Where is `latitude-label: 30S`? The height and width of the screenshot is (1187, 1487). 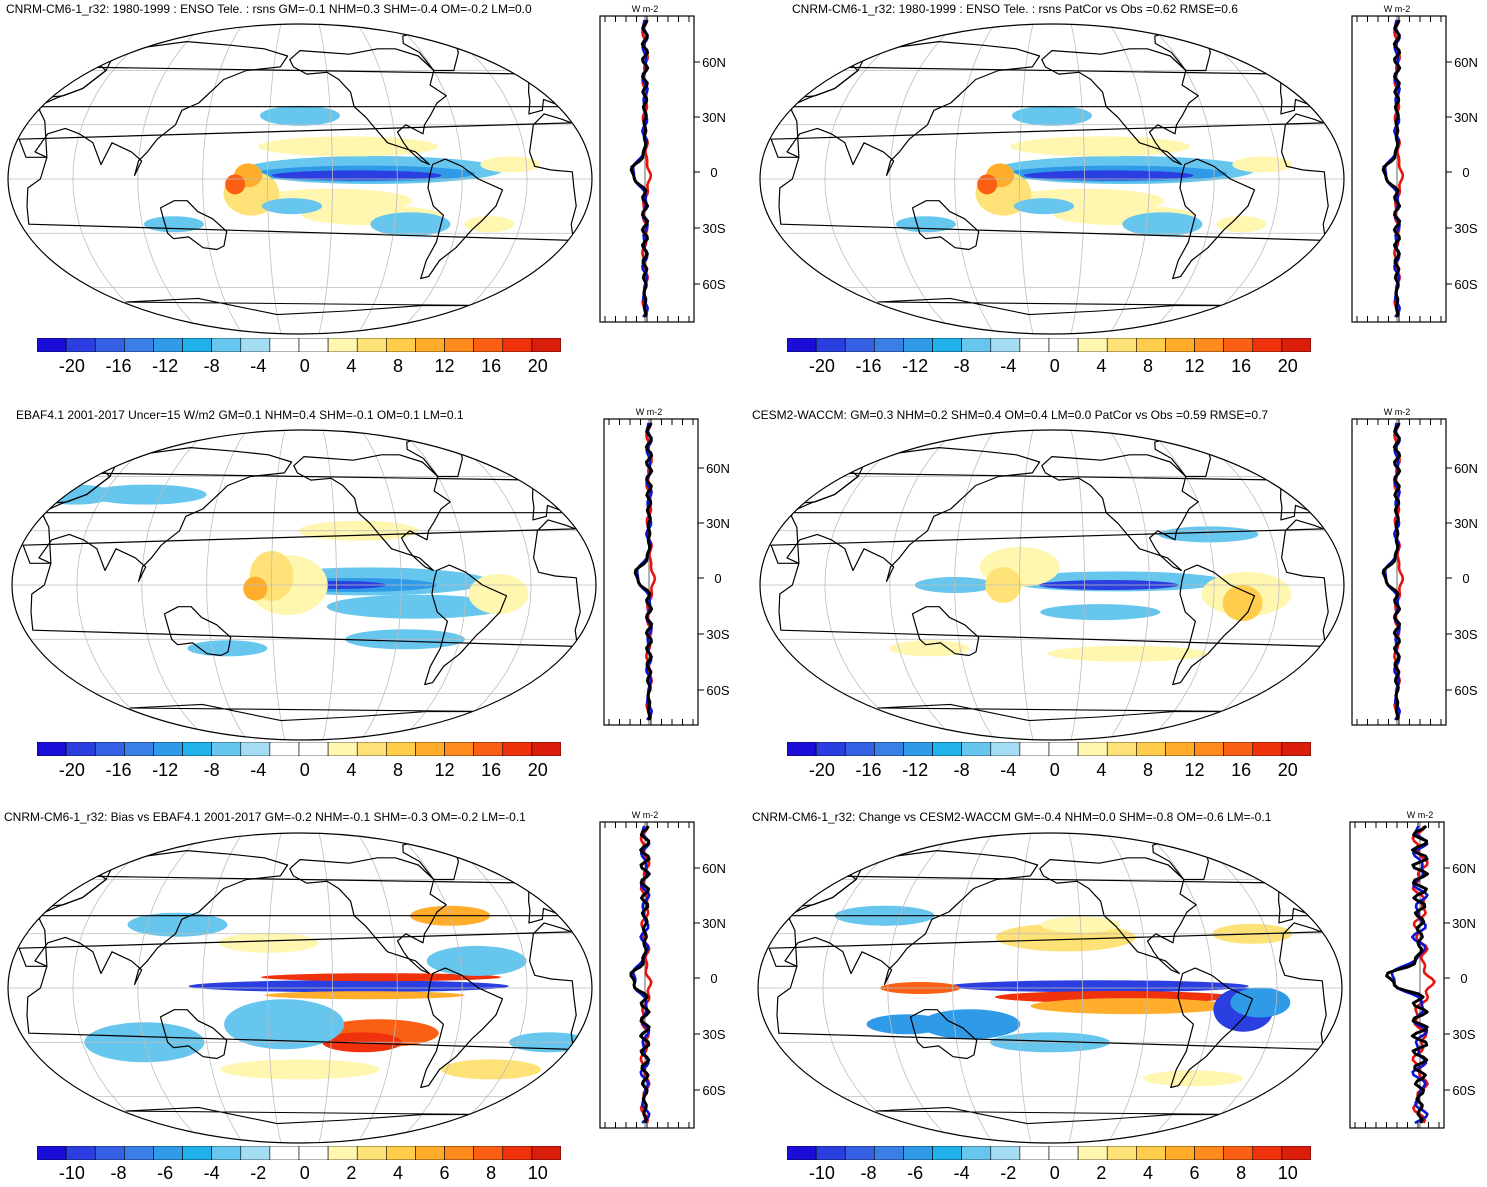 latitude-label: 30S is located at coordinates (1465, 634).